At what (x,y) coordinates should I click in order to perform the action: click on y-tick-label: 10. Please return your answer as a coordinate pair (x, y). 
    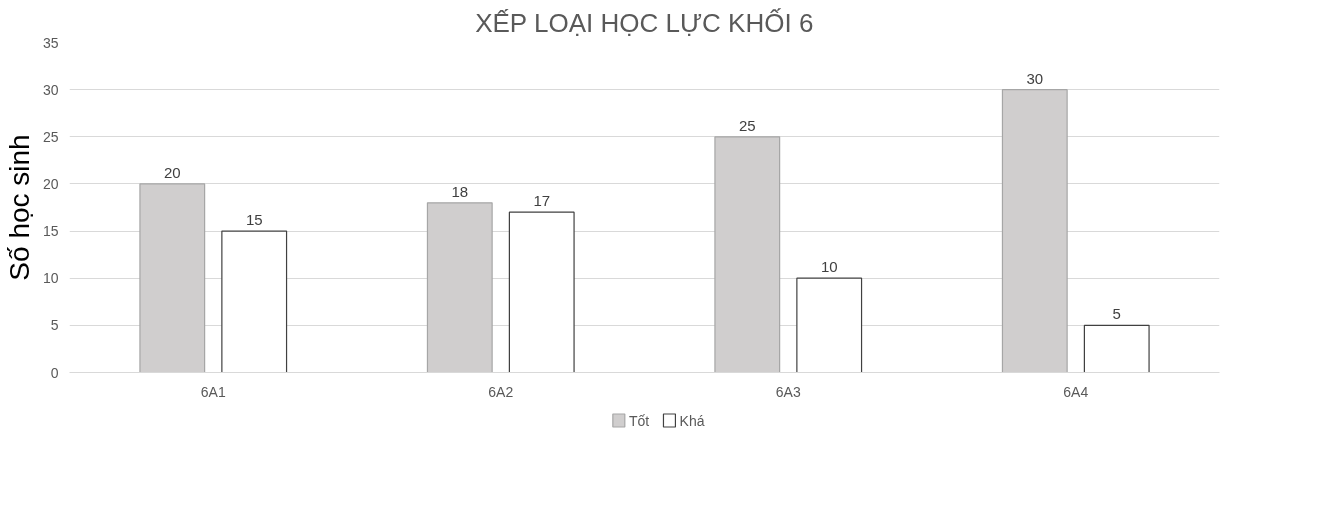
    Looking at the image, I should click on (50, 278).